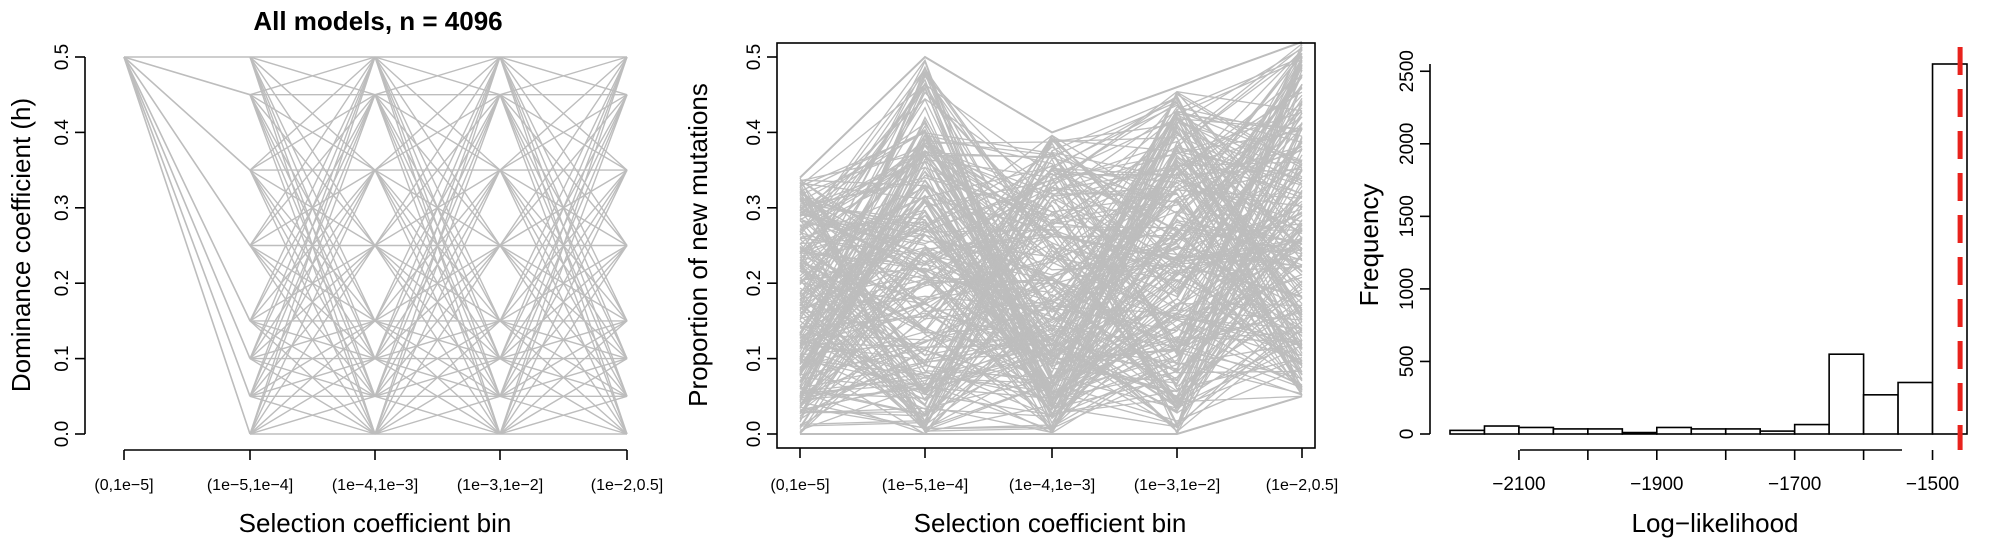  Describe the element at coordinates (1051, 415) in the screenshot. I see `envelope-lower-line` at that location.